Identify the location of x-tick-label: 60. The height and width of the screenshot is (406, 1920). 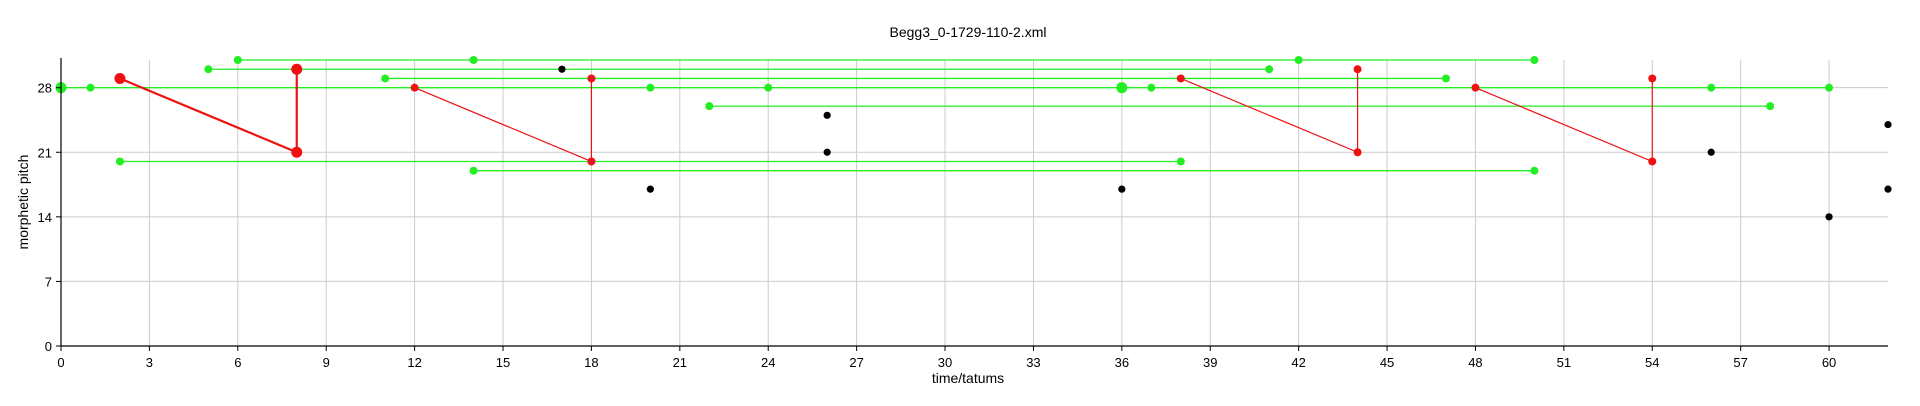
(1829, 362).